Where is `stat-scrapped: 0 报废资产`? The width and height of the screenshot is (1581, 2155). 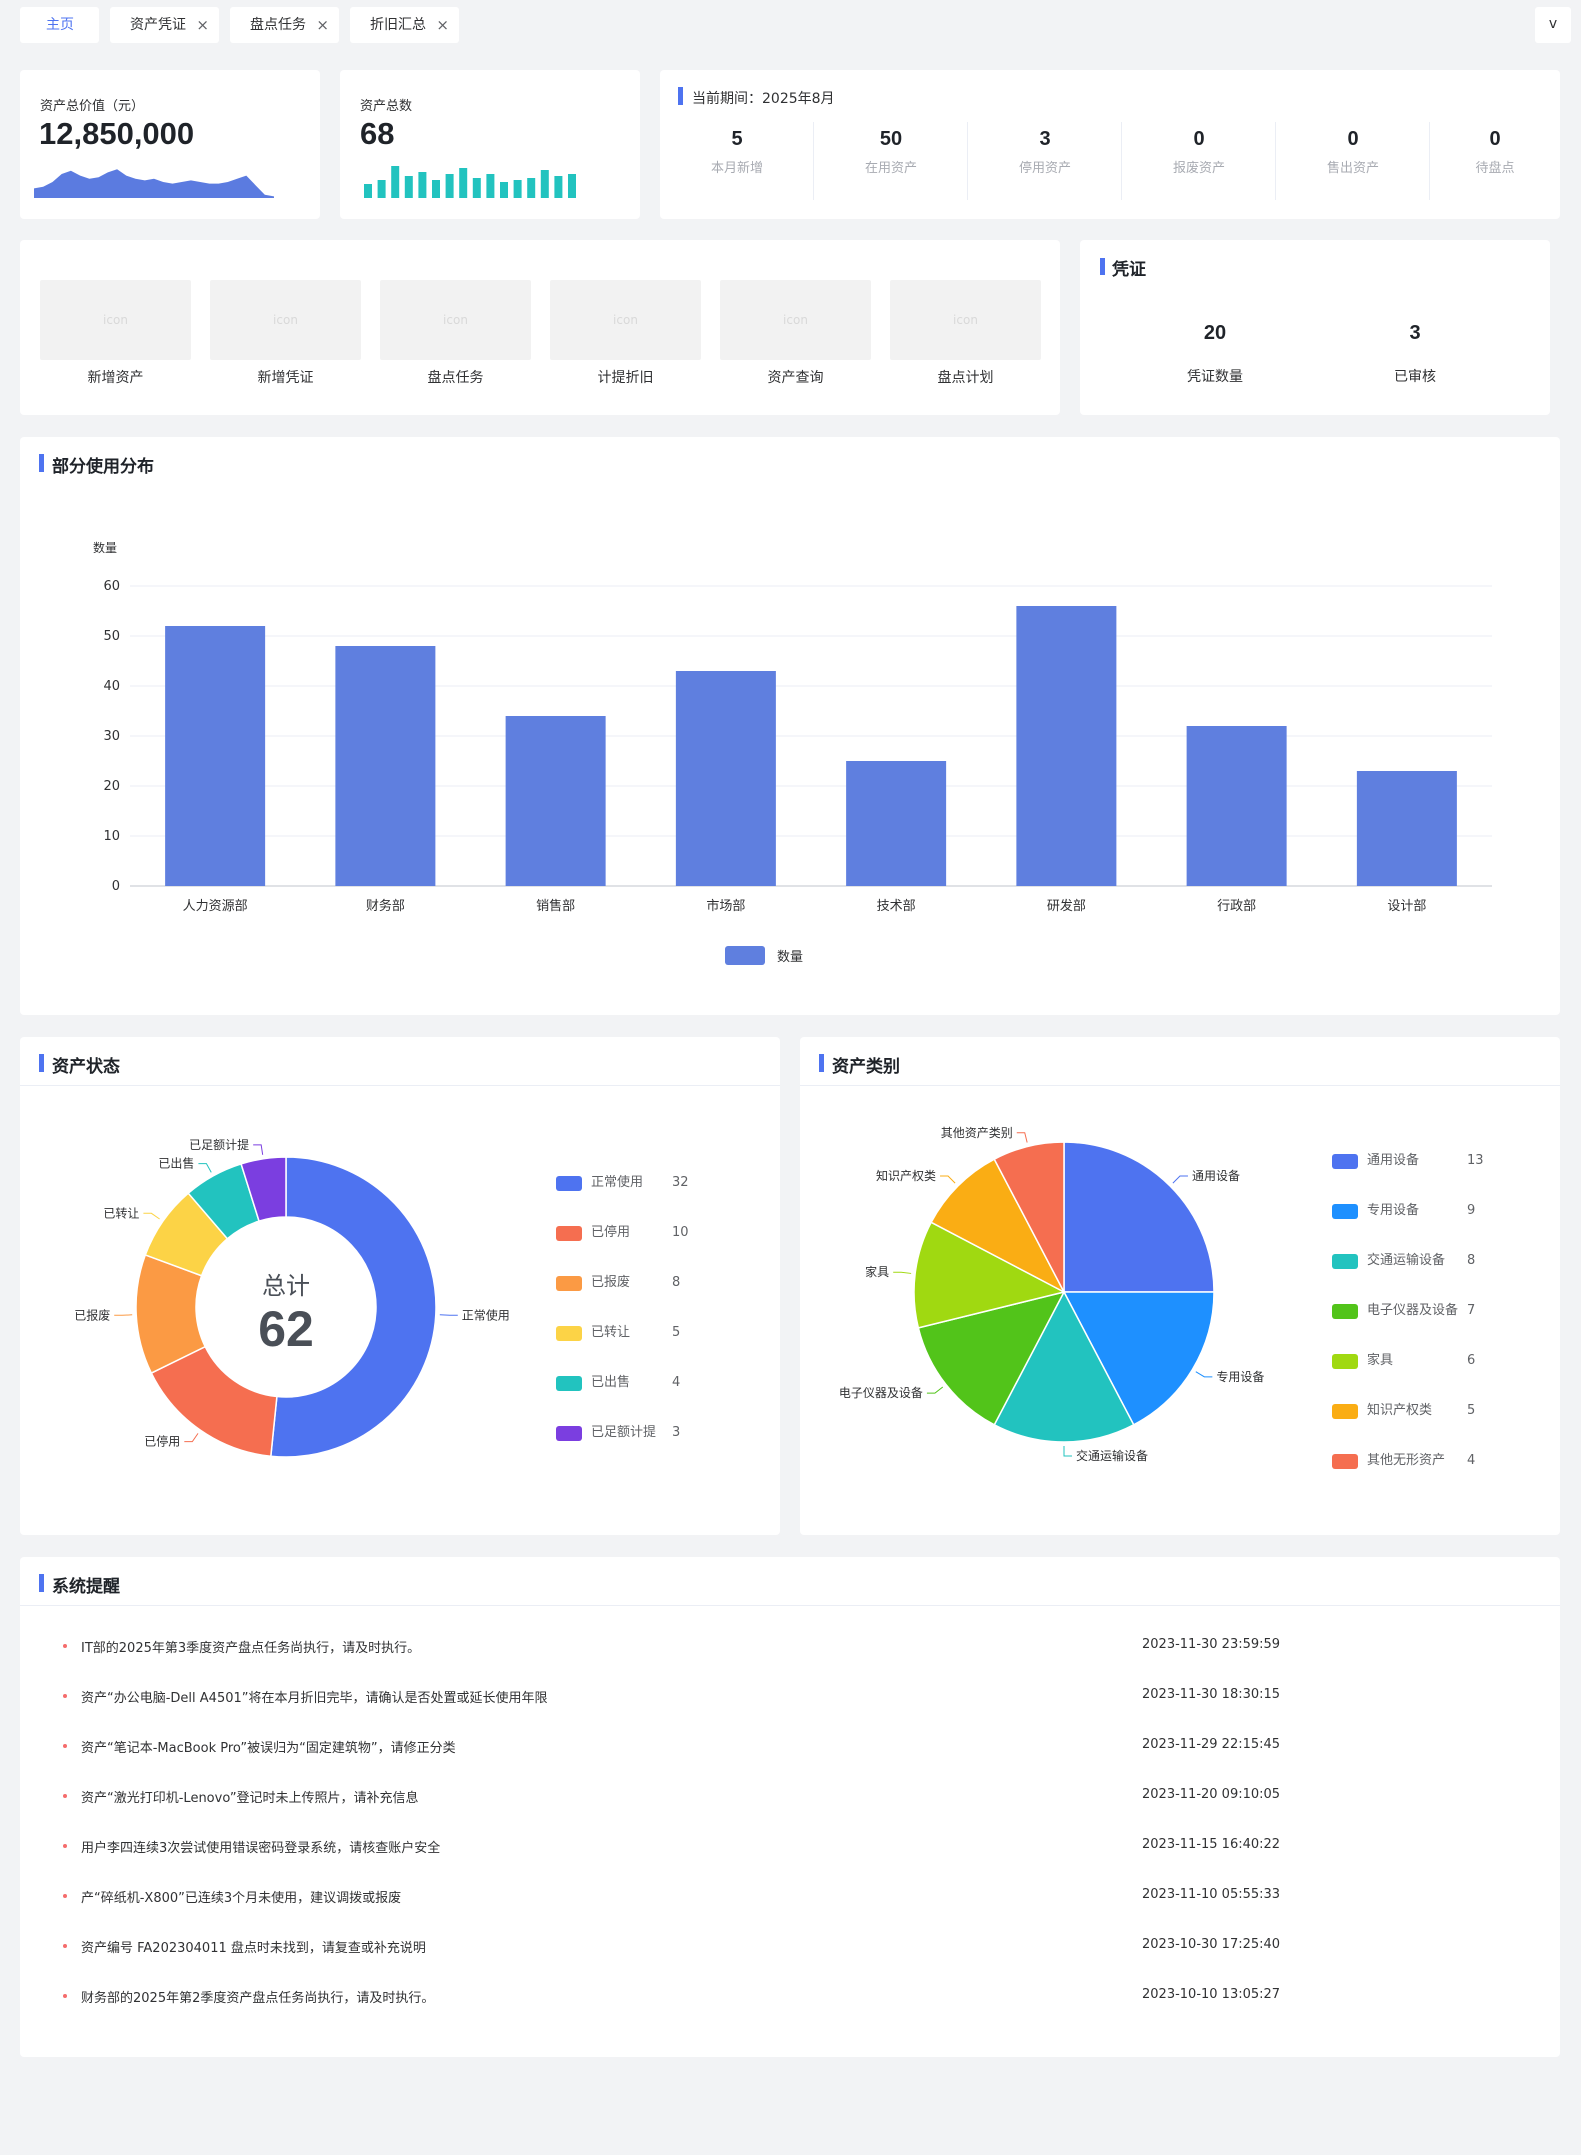 stat-scrapped: 0 报废资产 is located at coordinates (1199, 152).